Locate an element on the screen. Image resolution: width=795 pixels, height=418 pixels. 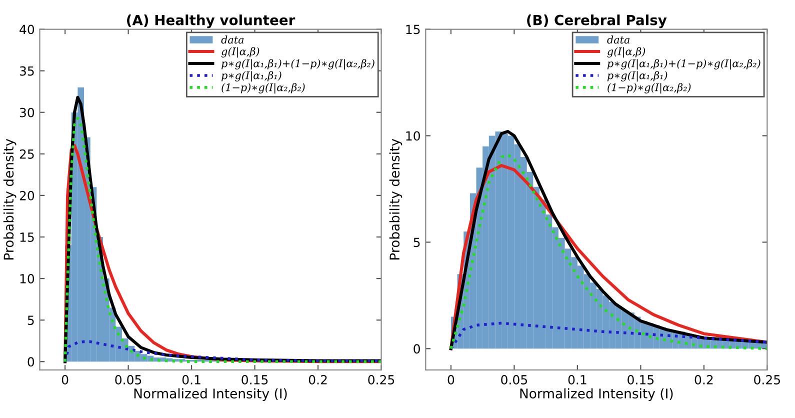
y-tick-label: 30 is located at coordinates (27, 113).